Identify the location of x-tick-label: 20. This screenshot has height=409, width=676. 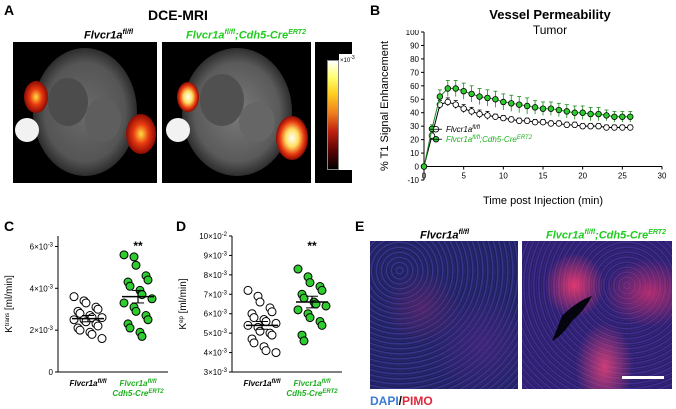
(582, 176).